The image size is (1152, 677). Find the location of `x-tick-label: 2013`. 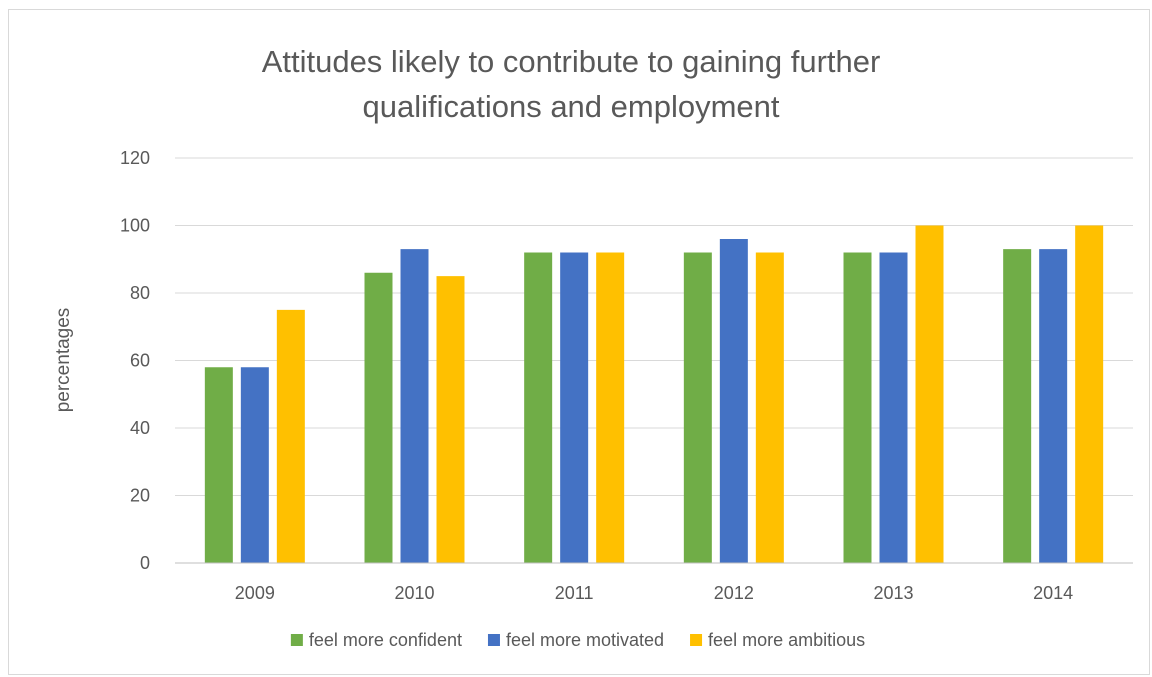

x-tick-label: 2013 is located at coordinates (893, 593).